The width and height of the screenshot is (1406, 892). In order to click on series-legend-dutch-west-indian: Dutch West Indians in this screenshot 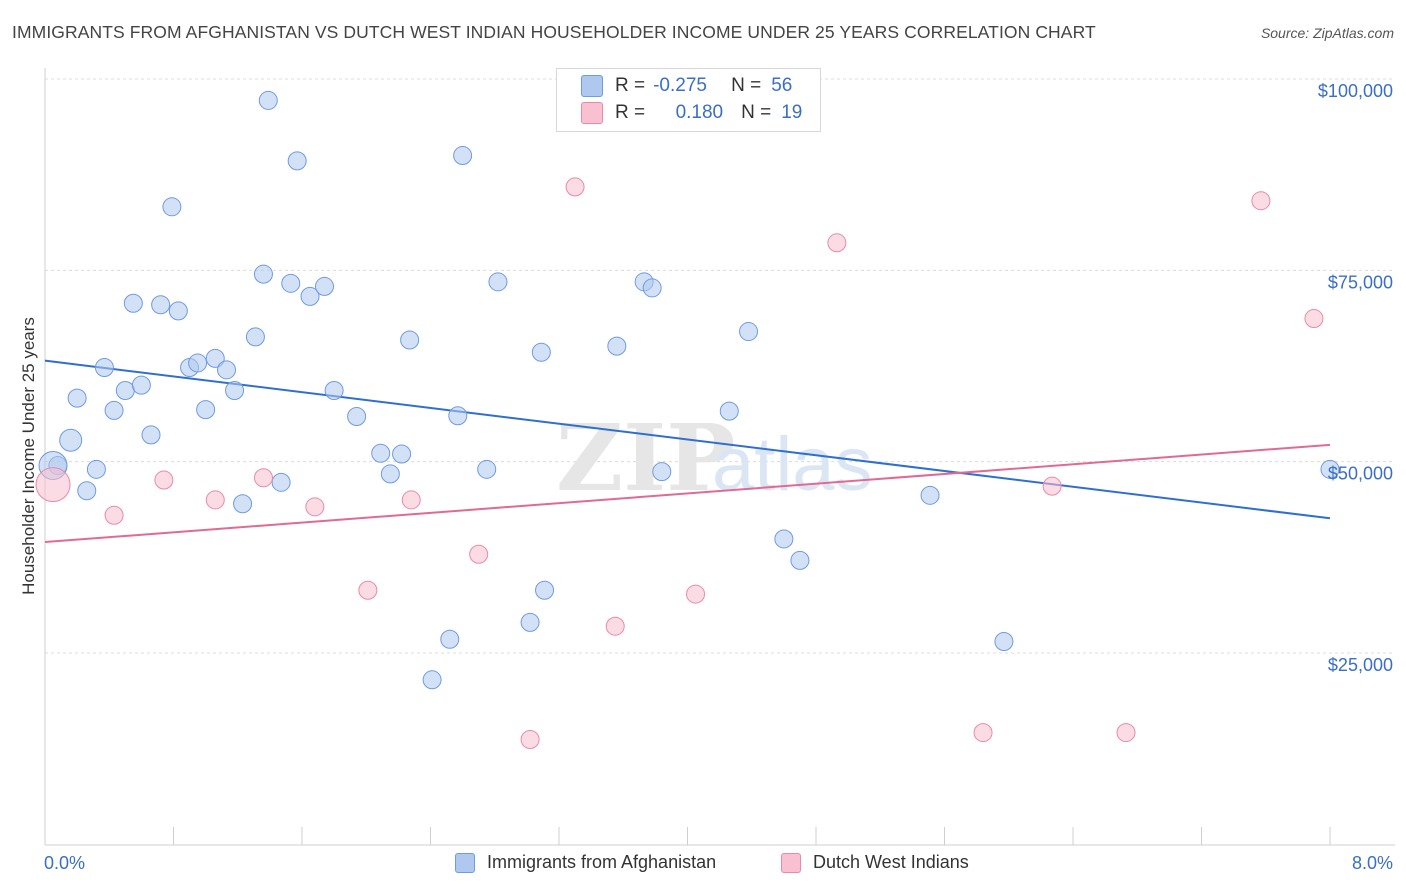, I will do `click(875, 862)`.